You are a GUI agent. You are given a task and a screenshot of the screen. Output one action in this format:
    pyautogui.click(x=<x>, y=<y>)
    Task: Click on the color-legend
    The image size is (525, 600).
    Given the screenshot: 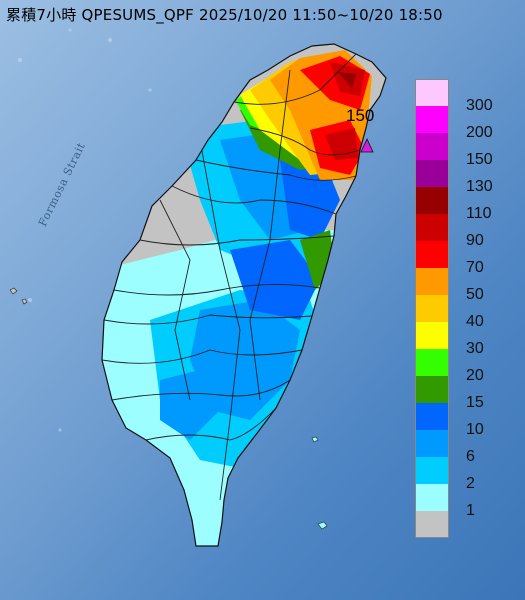 What is the action you would take?
    pyautogui.click(x=432, y=308)
    